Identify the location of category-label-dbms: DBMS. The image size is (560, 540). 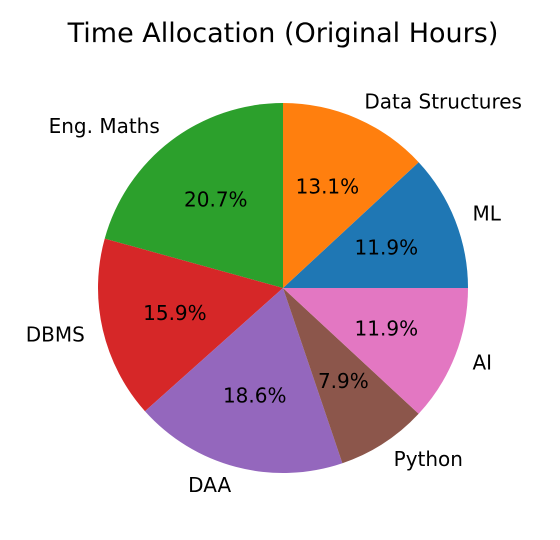
(55, 334).